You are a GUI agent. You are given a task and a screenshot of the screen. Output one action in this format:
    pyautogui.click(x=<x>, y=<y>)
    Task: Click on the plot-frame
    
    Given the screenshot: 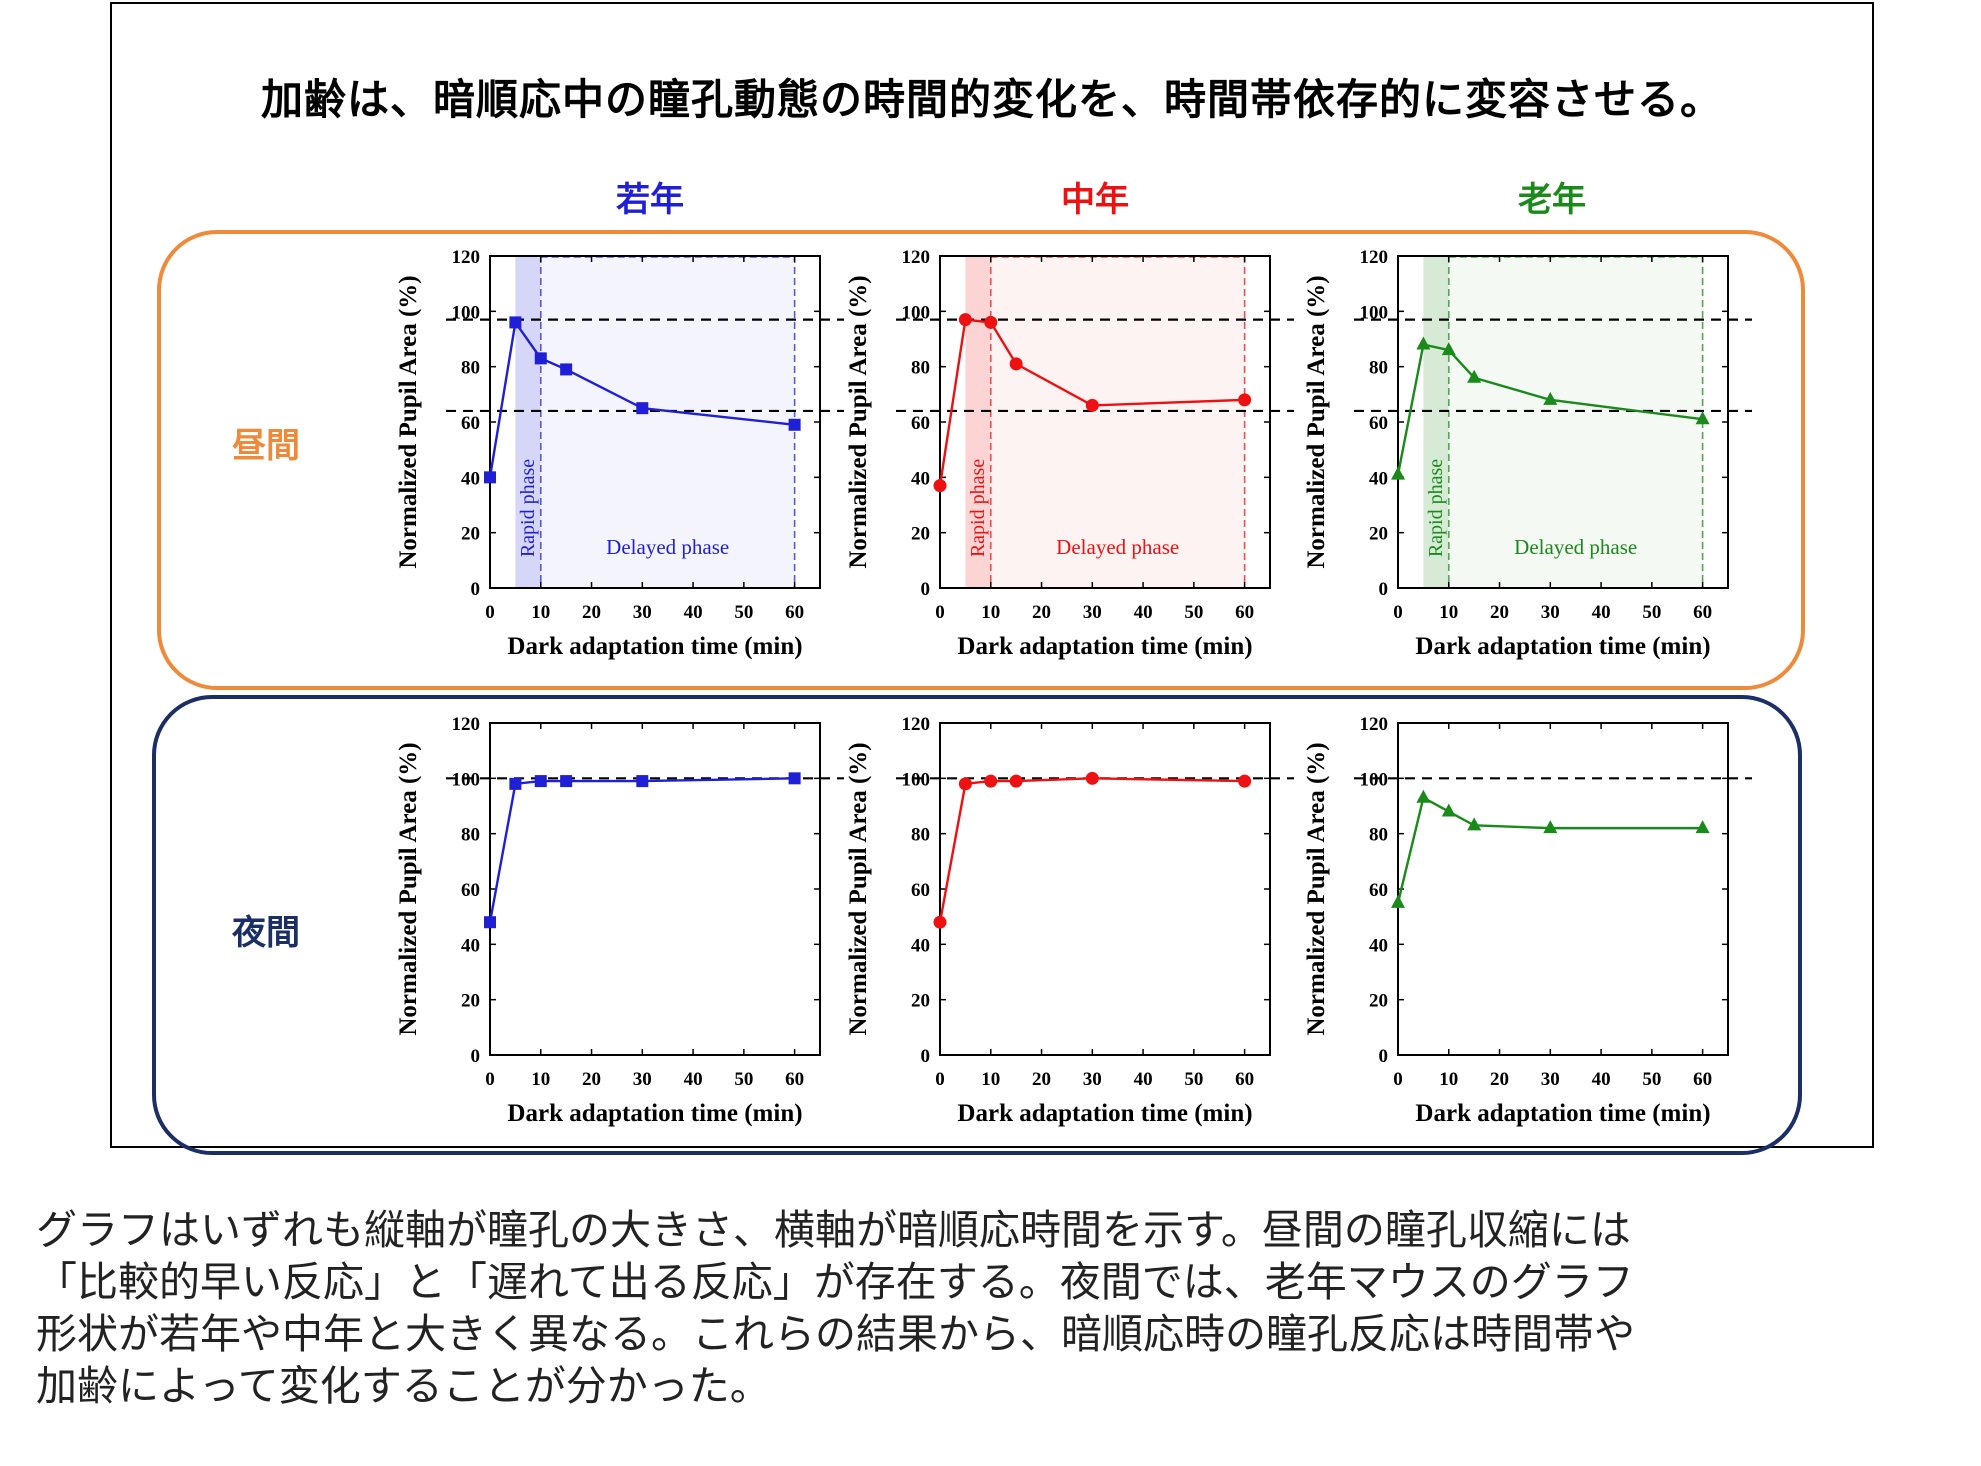 What is the action you would take?
    pyautogui.click(x=1563, y=889)
    